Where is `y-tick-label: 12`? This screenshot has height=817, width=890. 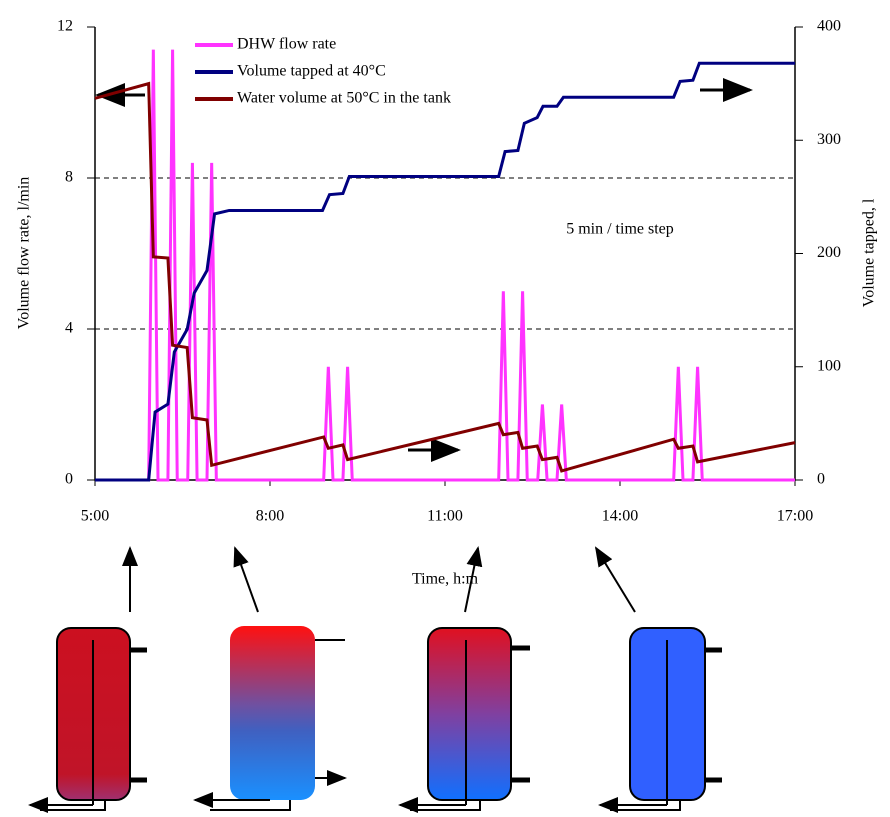 y-tick-label: 12 is located at coordinates (65, 26).